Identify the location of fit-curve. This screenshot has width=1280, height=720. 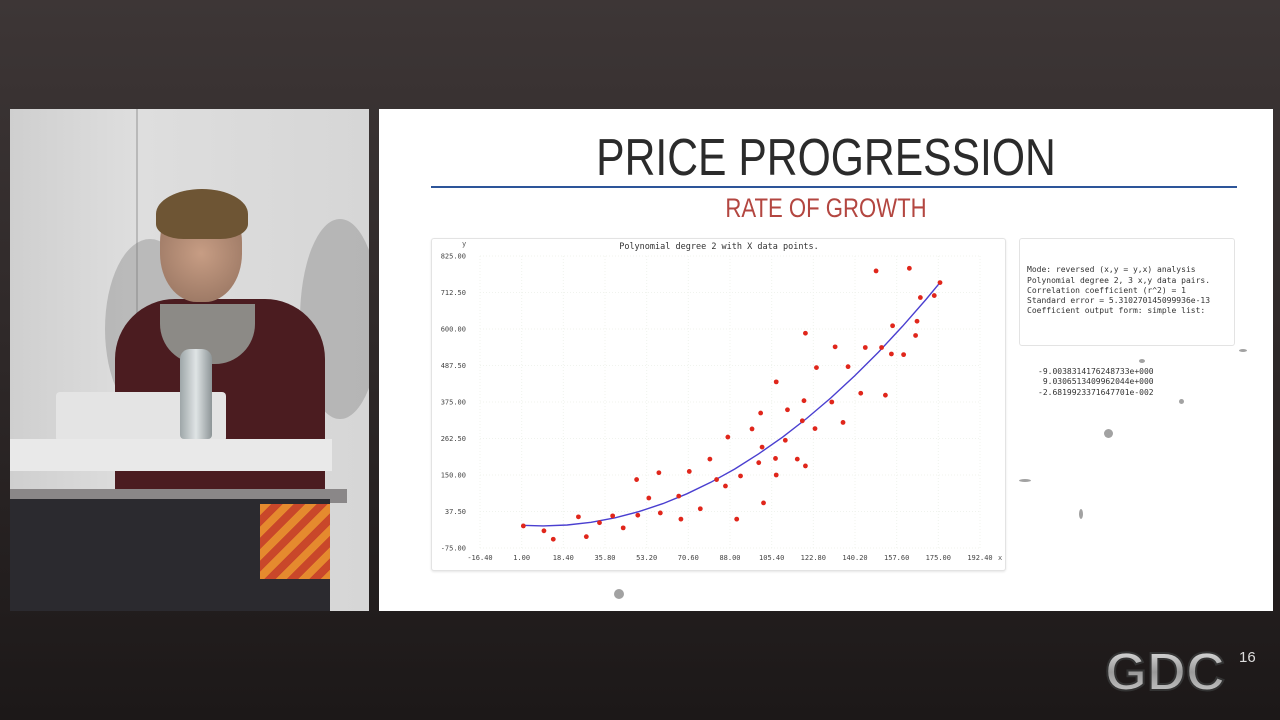
(731, 404).